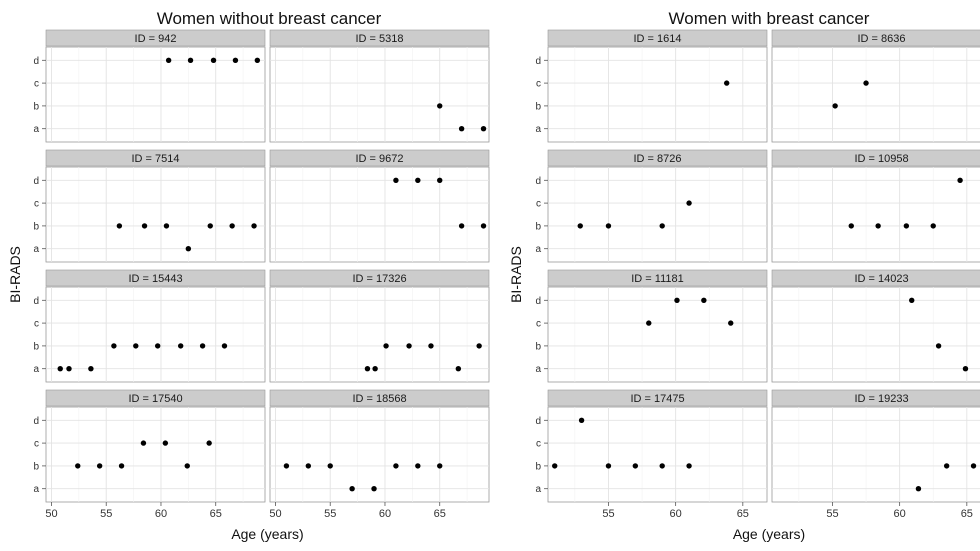 This screenshot has width=980, height=551. I want to click on panel-strip-label: ID = 8726, so click(657, 159).